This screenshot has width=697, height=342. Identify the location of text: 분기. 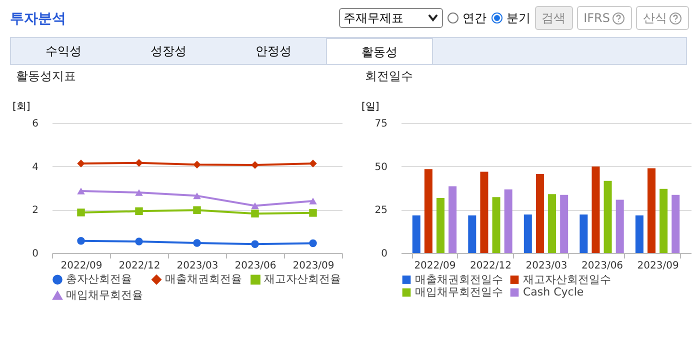
(518, 18).